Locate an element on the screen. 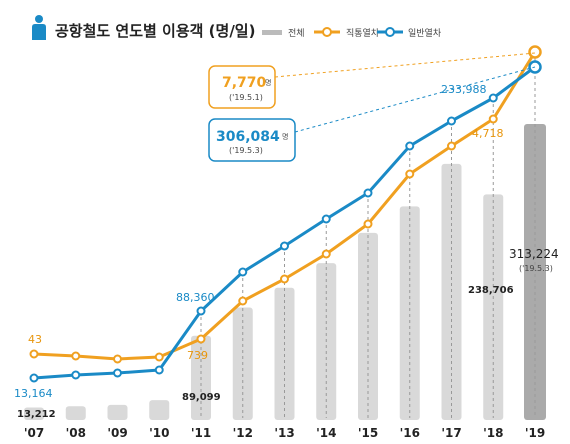 Image resolution: width=570 pixels, height=444 pixels. callout-local-unit: 명 is located at coordinates (285, 136).